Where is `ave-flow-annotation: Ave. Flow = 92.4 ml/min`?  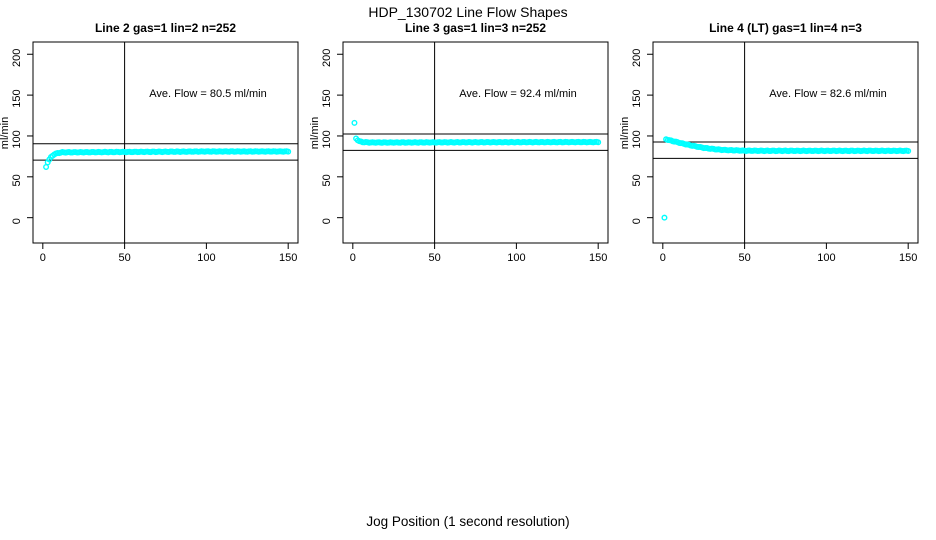 ave-flow-annotation: Ave. Flow = 92.4 ml/min is located at coordinates (517, 94).